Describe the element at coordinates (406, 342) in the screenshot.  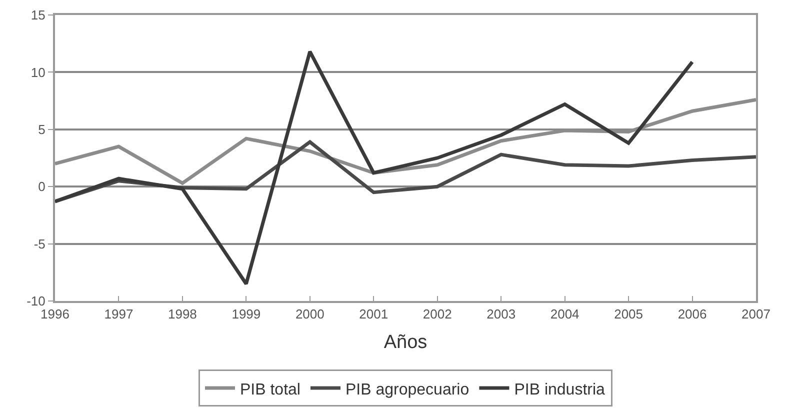
I see `x-axis-title: Años` at that location.